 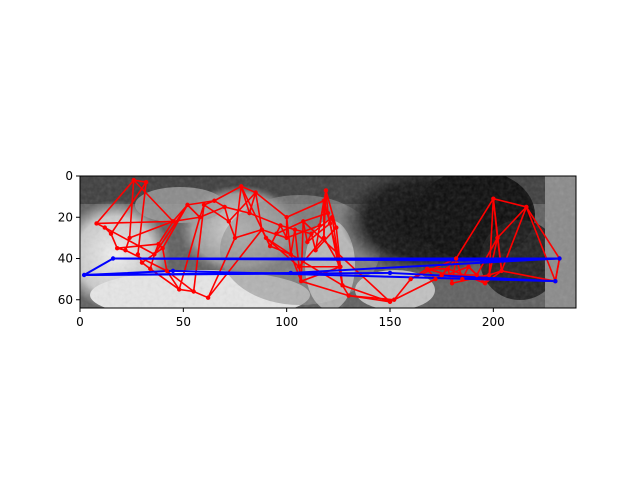 I want to click on x-tick-label-200: 200, so click(x=493, y=322).